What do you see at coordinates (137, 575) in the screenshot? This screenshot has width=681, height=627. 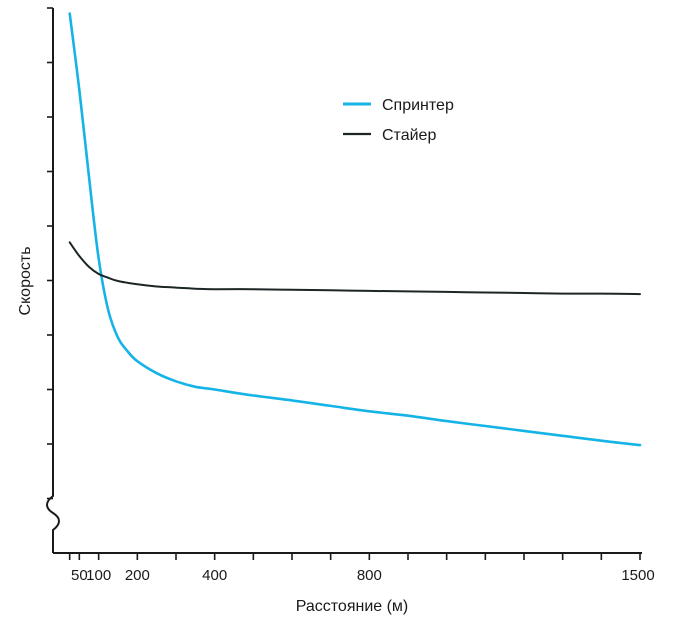 I see `x-tick-label: 200` at bounding box center [137, 575].